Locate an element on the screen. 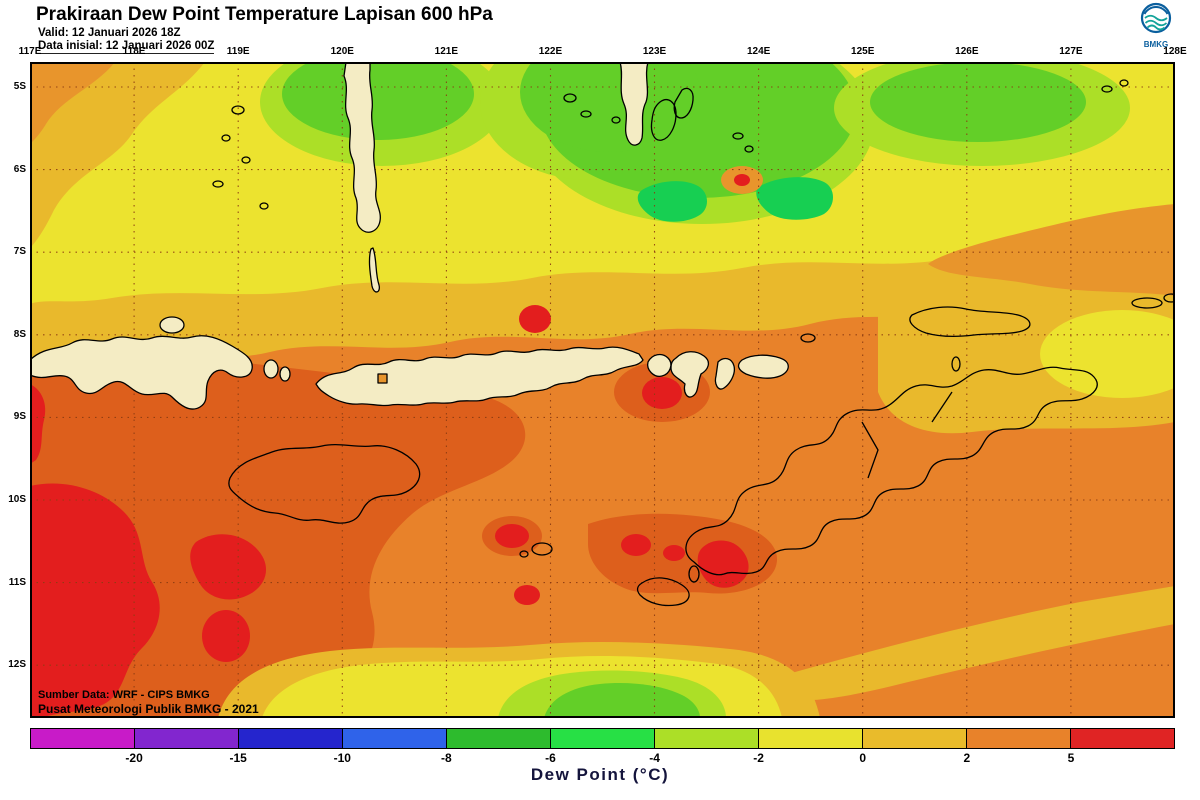 This screenshot has width=1200, height=800. lon-tick-label: 119E is located at coordinates (238, 51).